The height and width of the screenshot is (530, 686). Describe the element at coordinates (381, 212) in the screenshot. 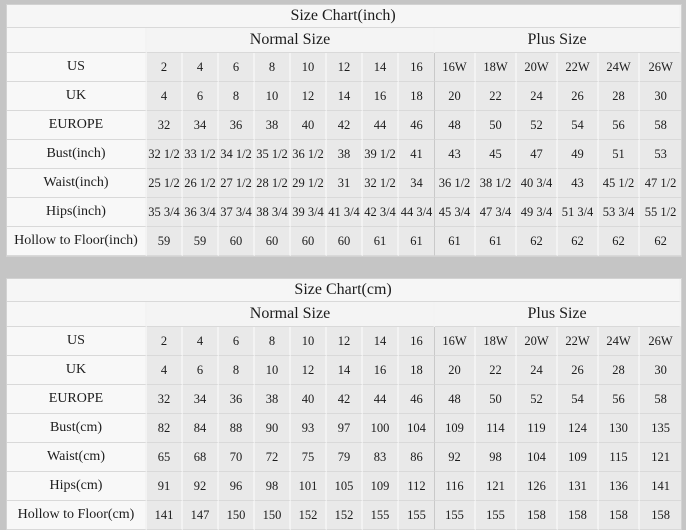

I see `size-value-cell: 42 3/4` at that location.